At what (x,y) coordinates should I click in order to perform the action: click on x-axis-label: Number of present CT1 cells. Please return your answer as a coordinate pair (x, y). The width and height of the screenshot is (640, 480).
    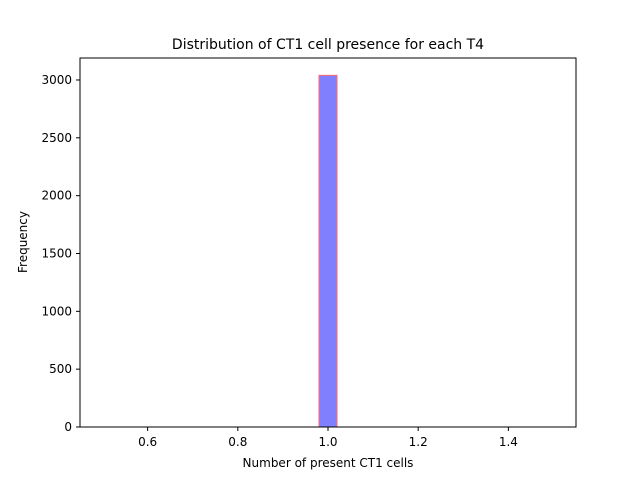
    Looking at the image, I should click on (328, 463).